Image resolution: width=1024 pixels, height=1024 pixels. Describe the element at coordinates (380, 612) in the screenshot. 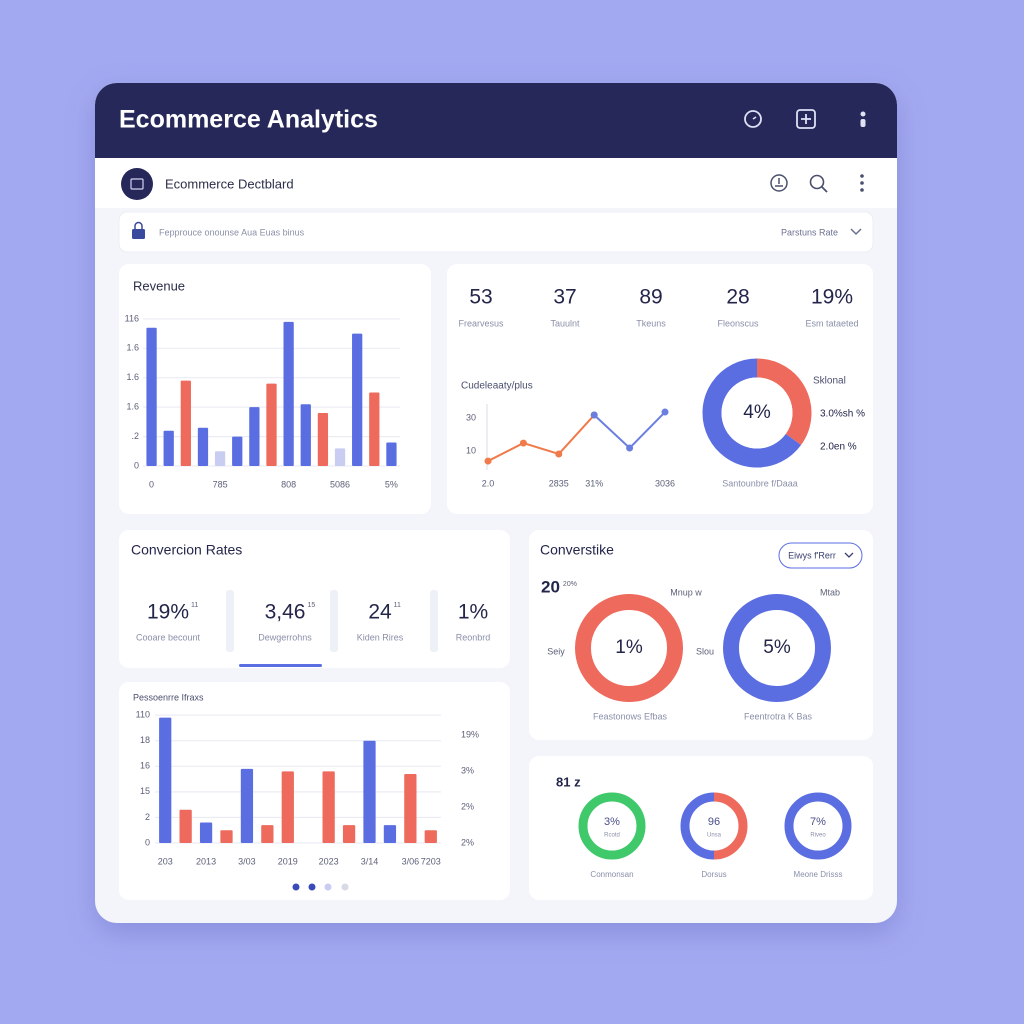

I see `metric-value: 24` at that location.